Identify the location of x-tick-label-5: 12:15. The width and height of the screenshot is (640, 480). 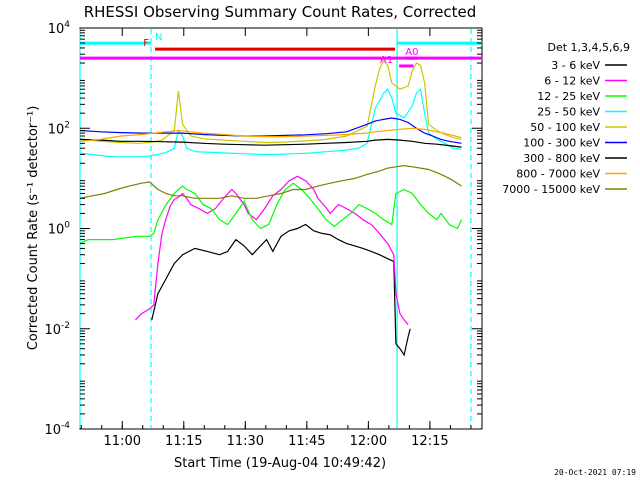
(429, 441).